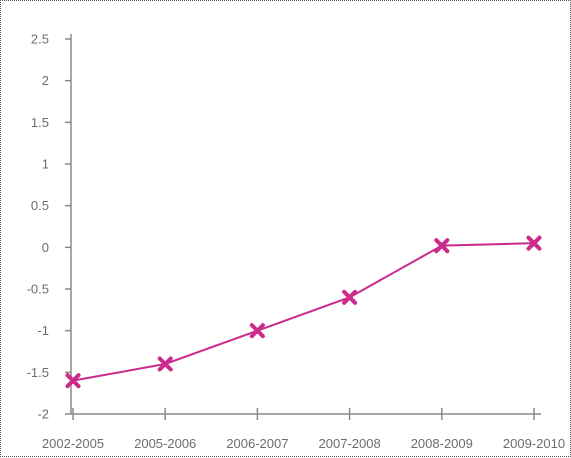 The height and width of the screenshot is (458, 571). What do you see at coordinates (43, 330) in the screenshot?
I see `y-tick-label: -1` at bounding box center [43, 330].